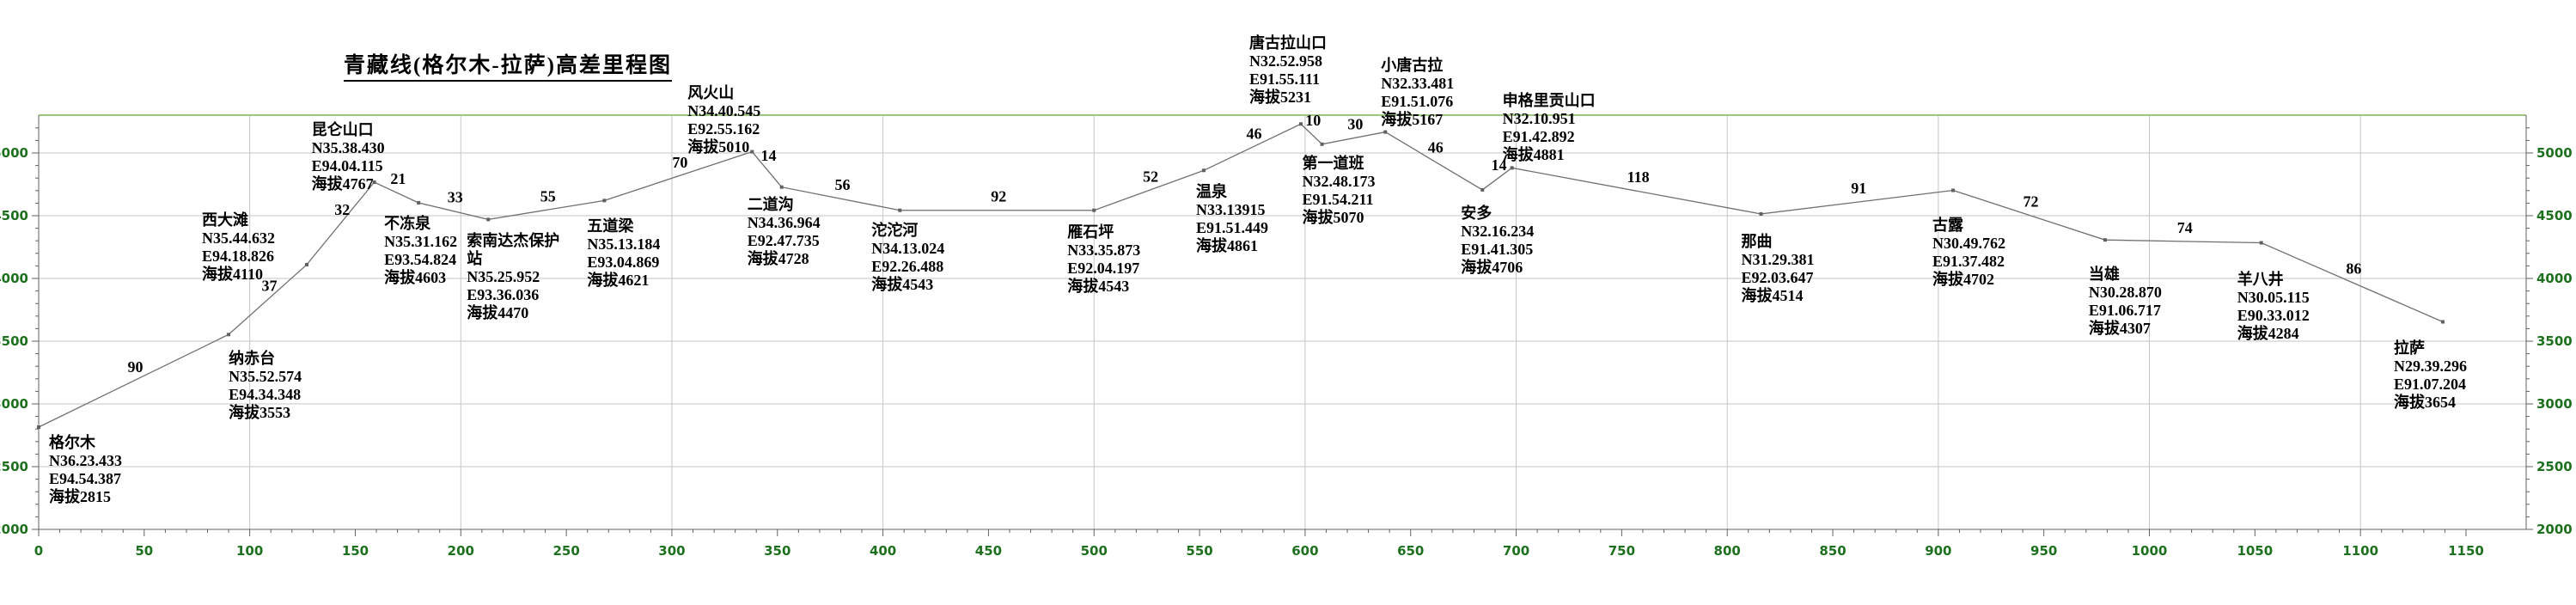 This screenshot has height=605, width=2576. Describe the element at coordinates (671, 551) in the screenshot. I see `x-tick-label: 300` at that location.